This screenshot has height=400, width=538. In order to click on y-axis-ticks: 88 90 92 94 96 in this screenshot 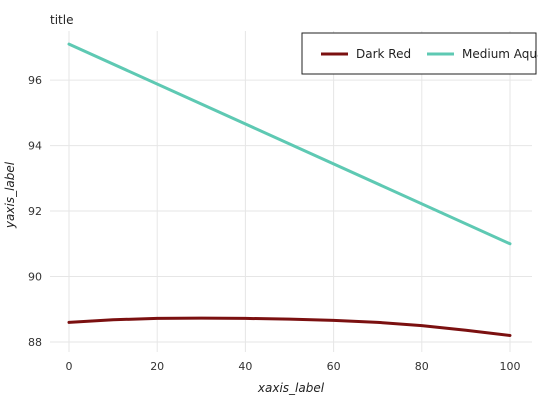, I will do `click(35, 211)`.